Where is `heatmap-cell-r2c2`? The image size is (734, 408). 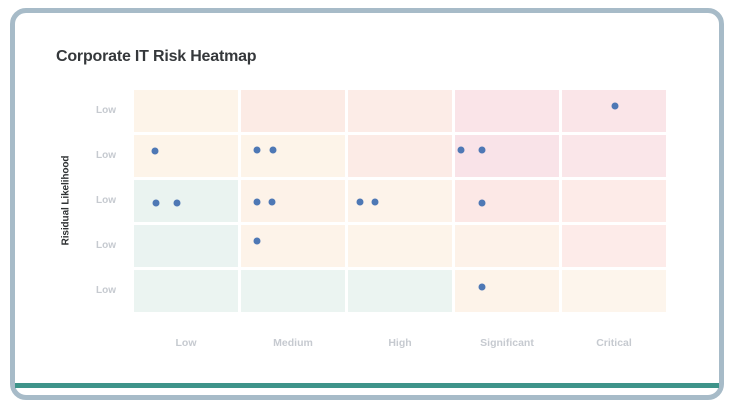
heatmap-cell-r2c2 is located at coordinates (293, 156).